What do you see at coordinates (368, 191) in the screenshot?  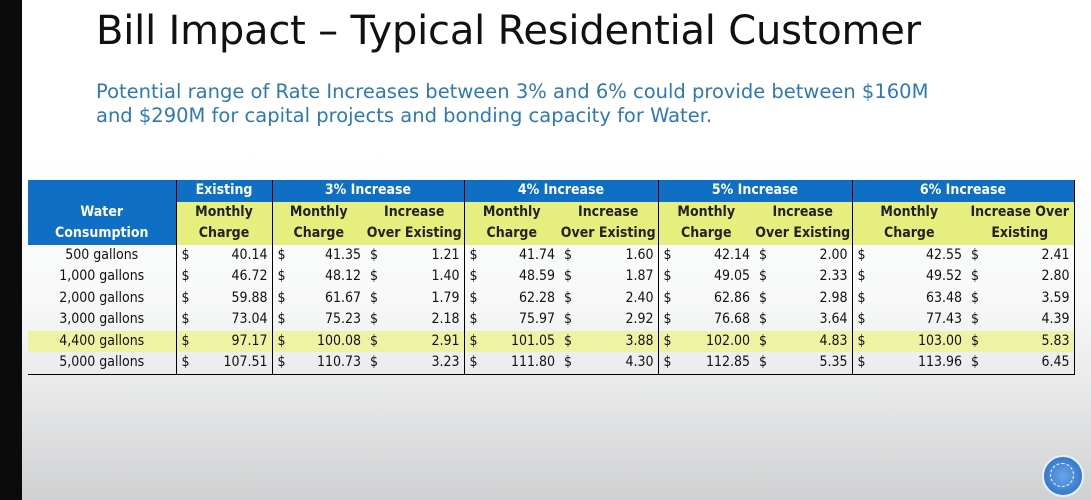 I see `group-3pct: 3% Increase` at bounding box center [368, 191].